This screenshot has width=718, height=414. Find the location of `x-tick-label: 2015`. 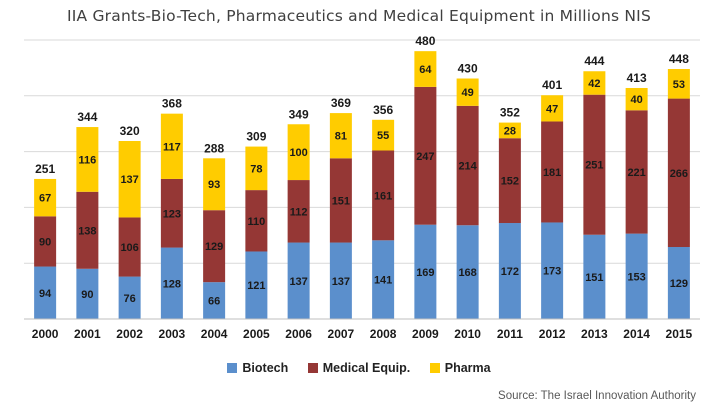

x-tick-label: 2015 is located at coordinates (679, 334).